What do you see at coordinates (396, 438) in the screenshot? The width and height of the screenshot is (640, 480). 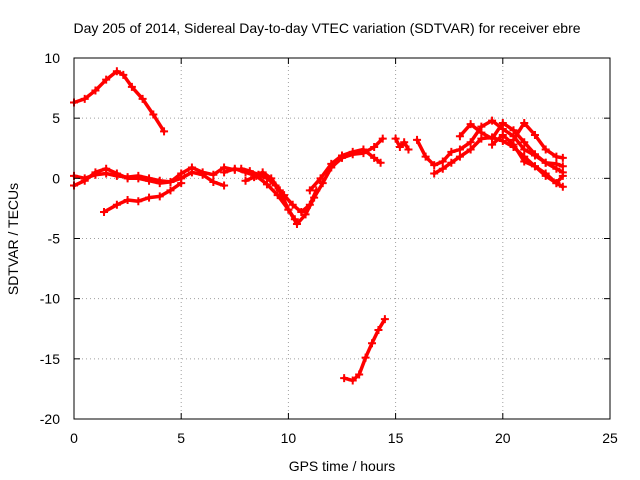 I see `x-tick-label: 15` at bounding box center [396, 438].